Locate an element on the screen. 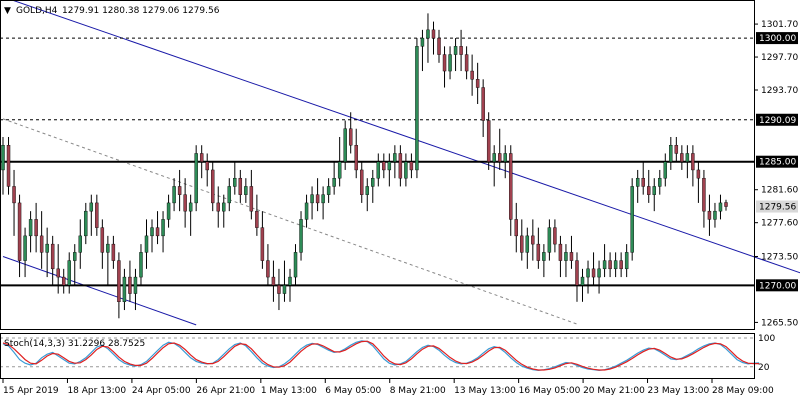  level-label-text: 1285.00 is located at coordinates (777, 163).